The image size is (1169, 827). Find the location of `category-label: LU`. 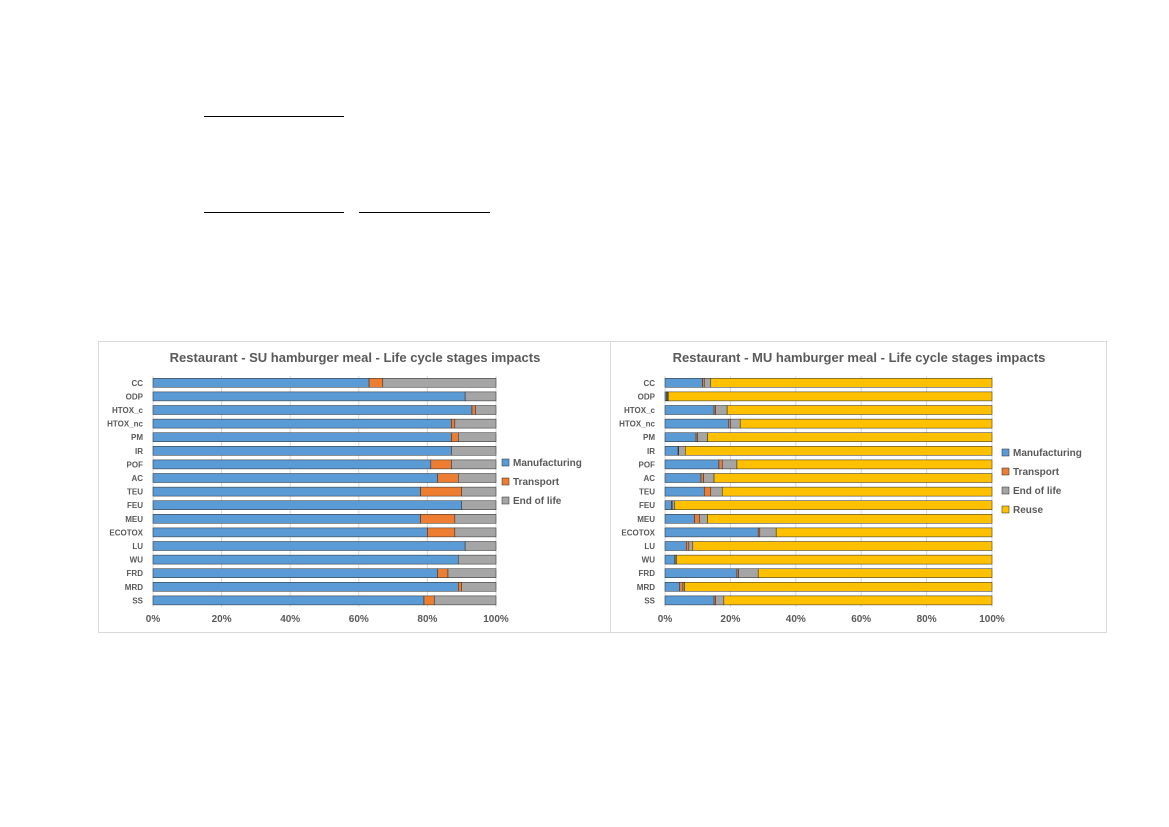

category-label: LU is located at coordinates (649, 546).